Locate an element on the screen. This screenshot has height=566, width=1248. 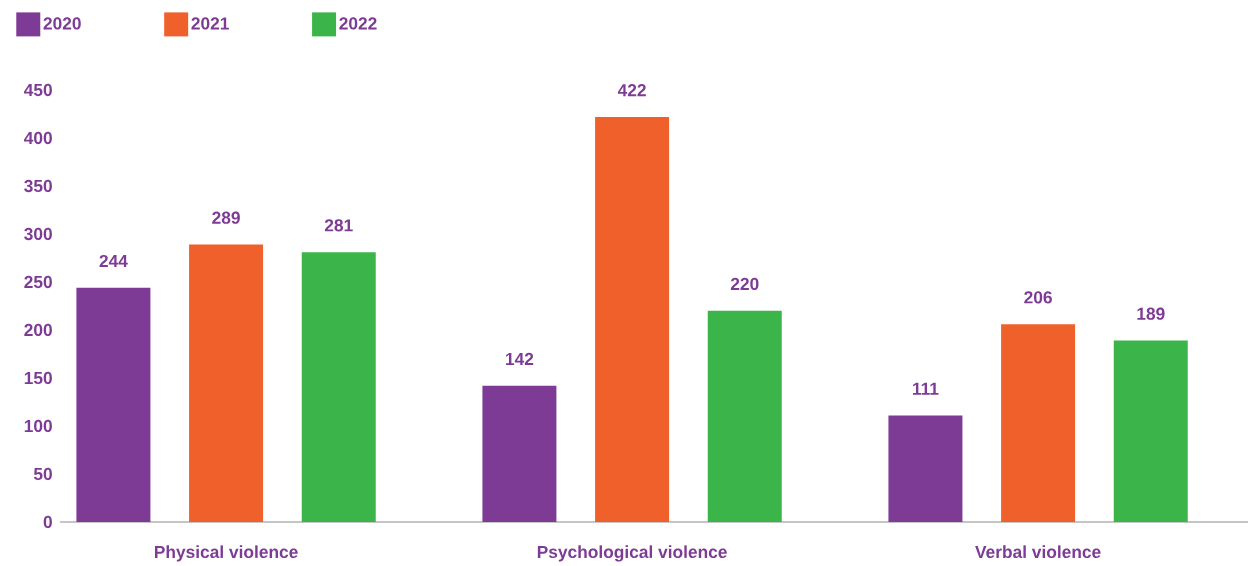
y-tick-label: 400 is located at coordinates (37, 138).